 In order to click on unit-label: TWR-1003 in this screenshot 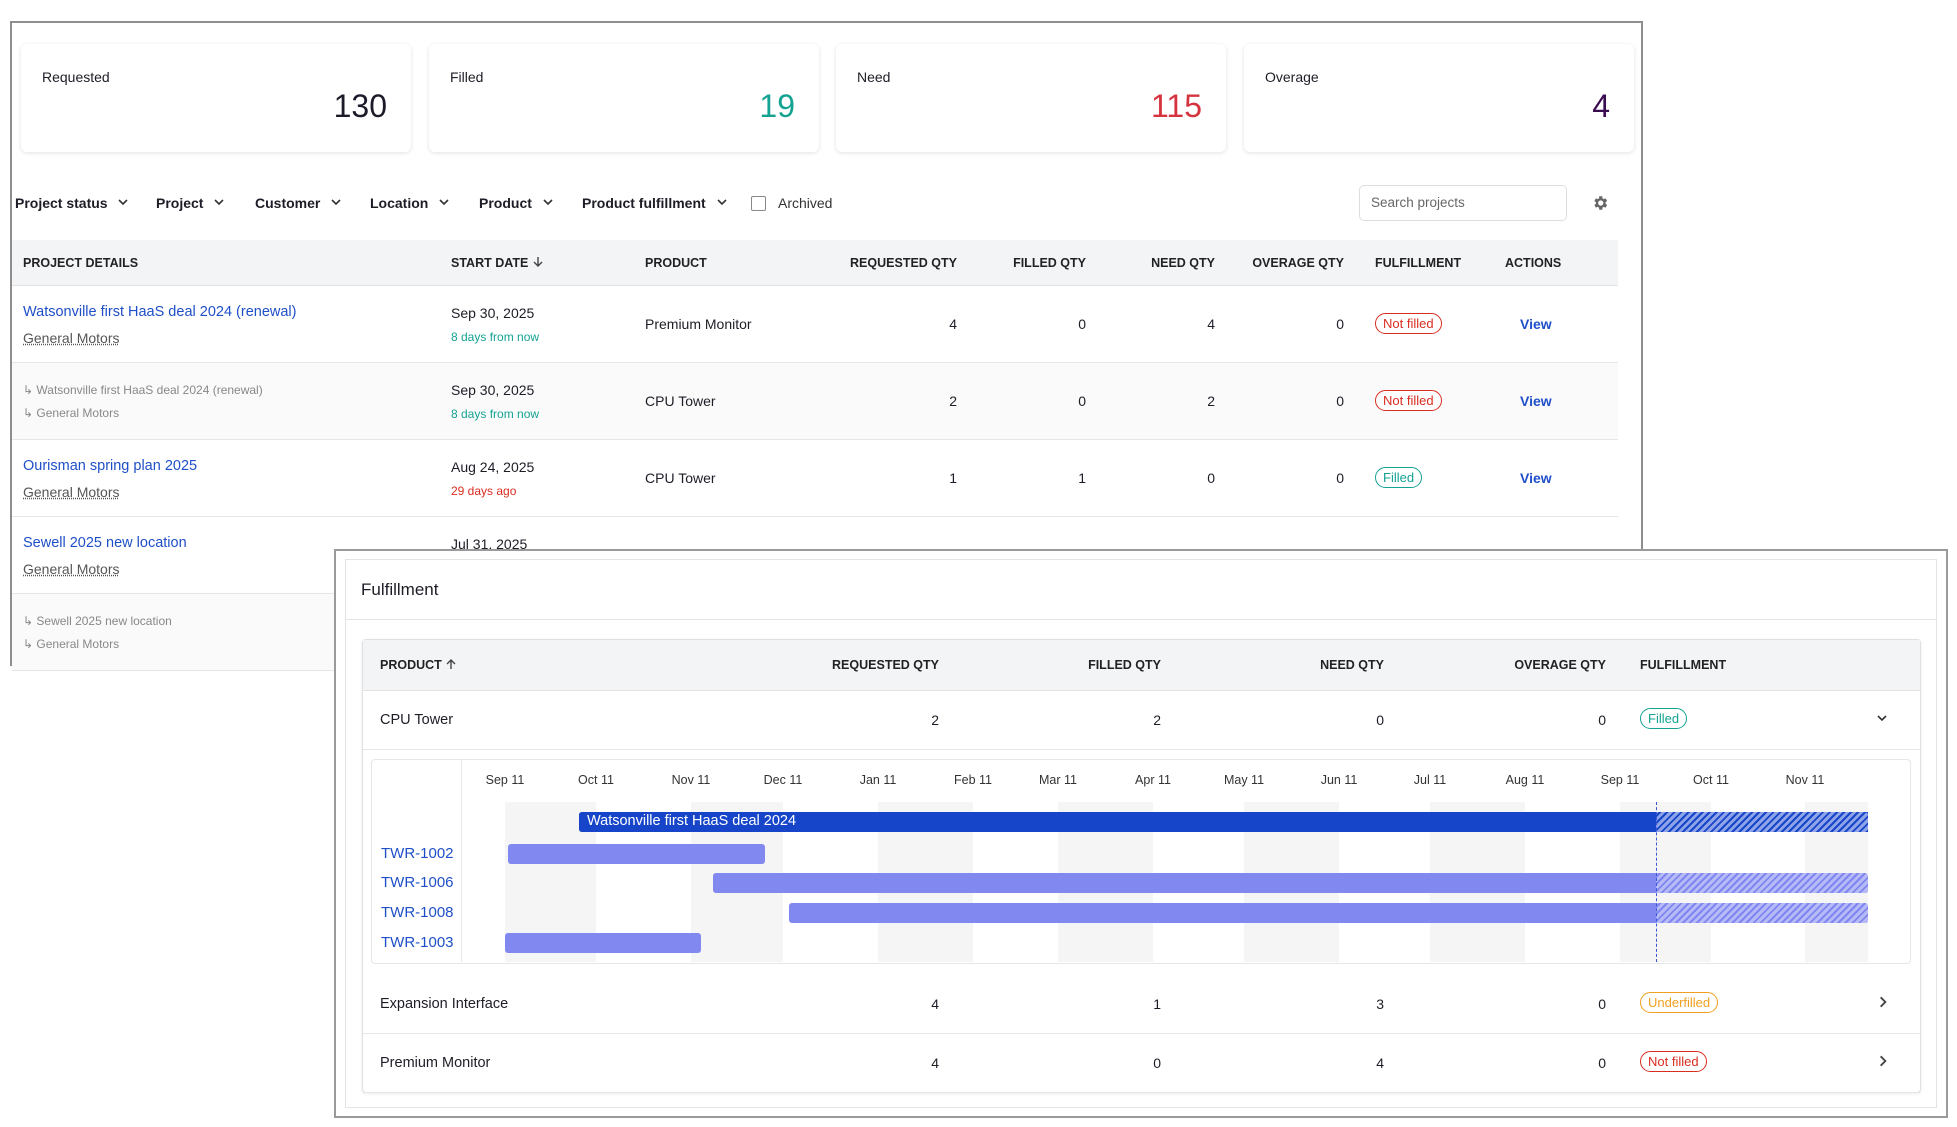, I will do `click(417, 942)`.